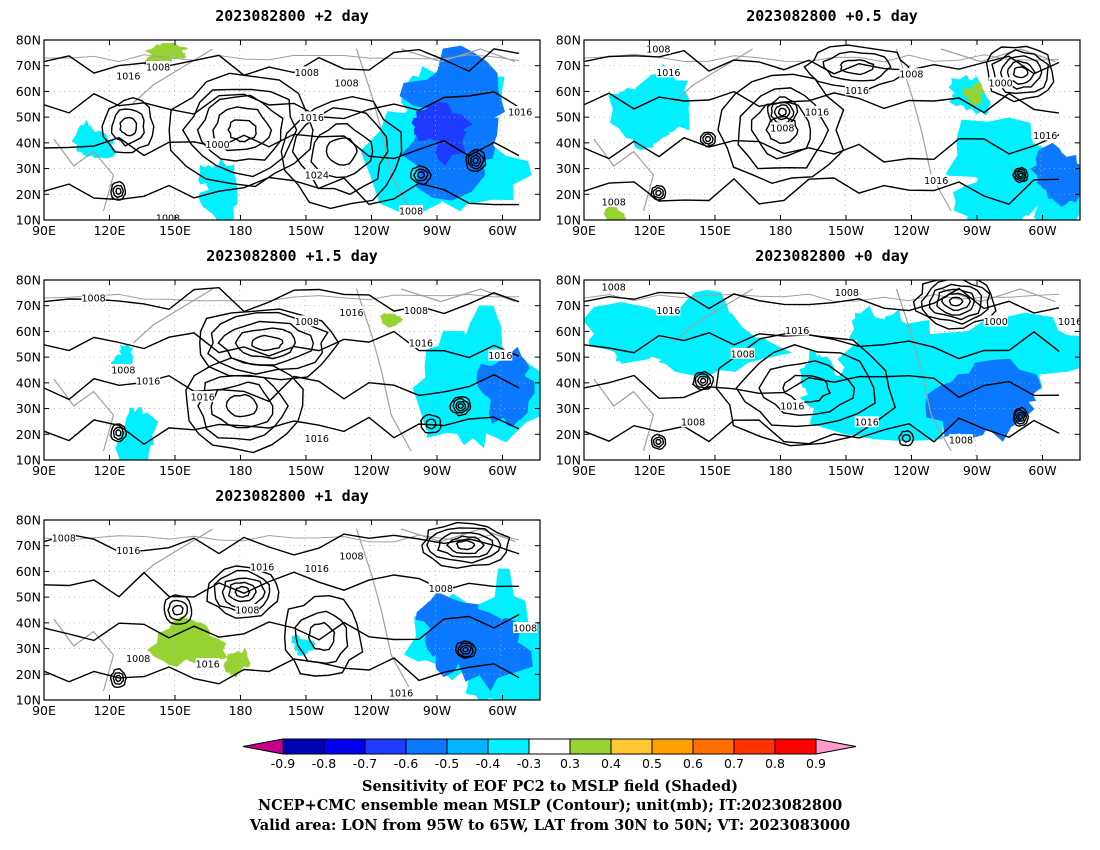  I want to click on lon-label: 180, so click(241, 710).